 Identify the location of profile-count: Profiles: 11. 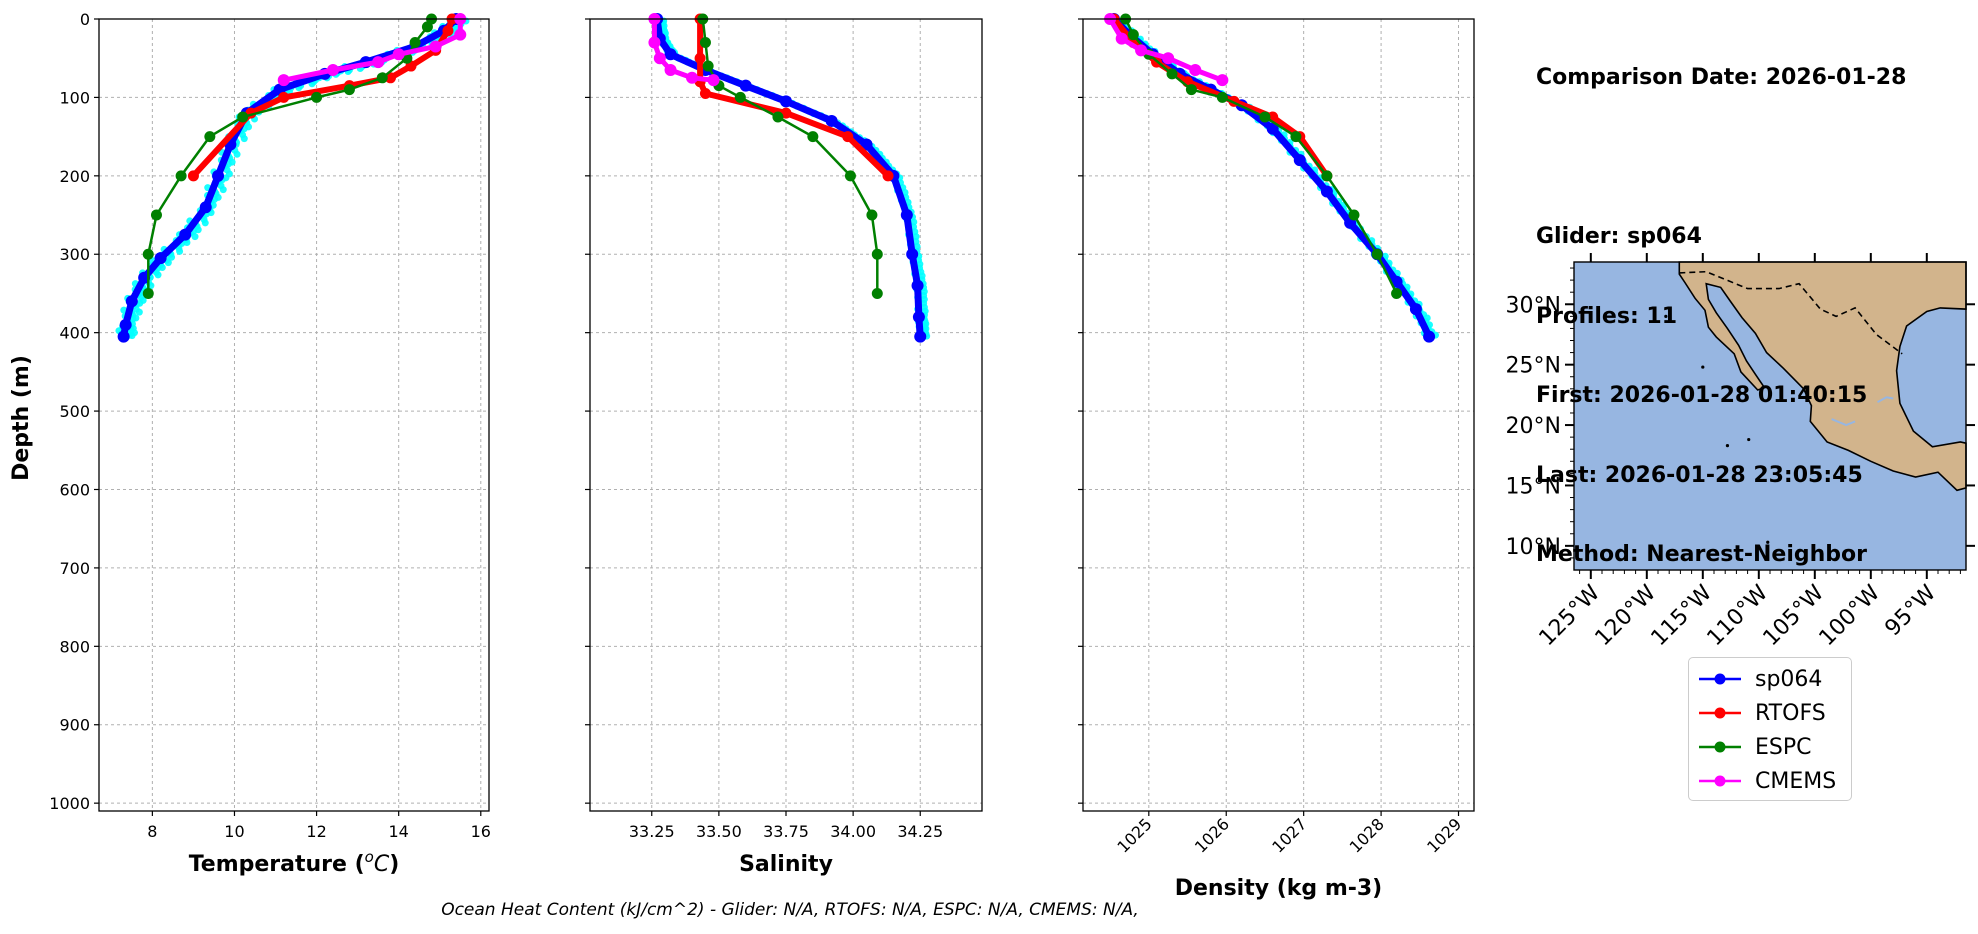
(1607, 316).